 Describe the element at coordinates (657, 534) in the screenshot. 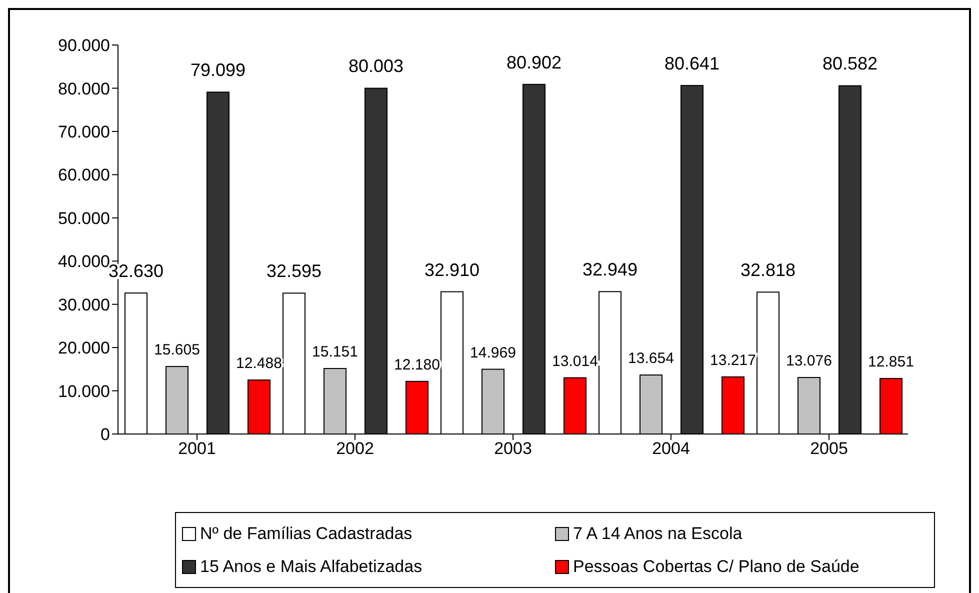

I see `legend-label: 7 A 14 Anos na Escola` at that location.